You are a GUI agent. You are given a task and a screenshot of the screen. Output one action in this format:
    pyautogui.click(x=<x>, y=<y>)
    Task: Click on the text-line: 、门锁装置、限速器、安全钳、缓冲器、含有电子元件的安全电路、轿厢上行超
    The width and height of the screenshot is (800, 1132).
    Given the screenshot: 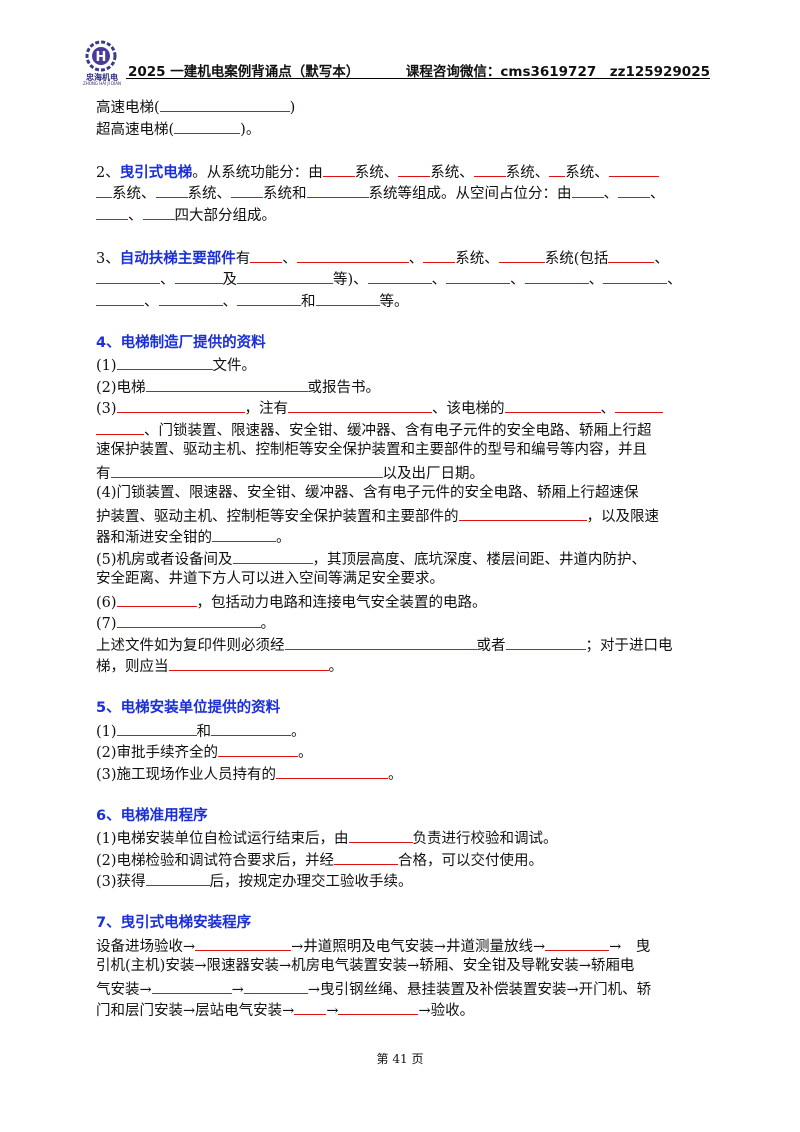 What is the action you would take?
    pyautogui.click(x=402, y=430)
    